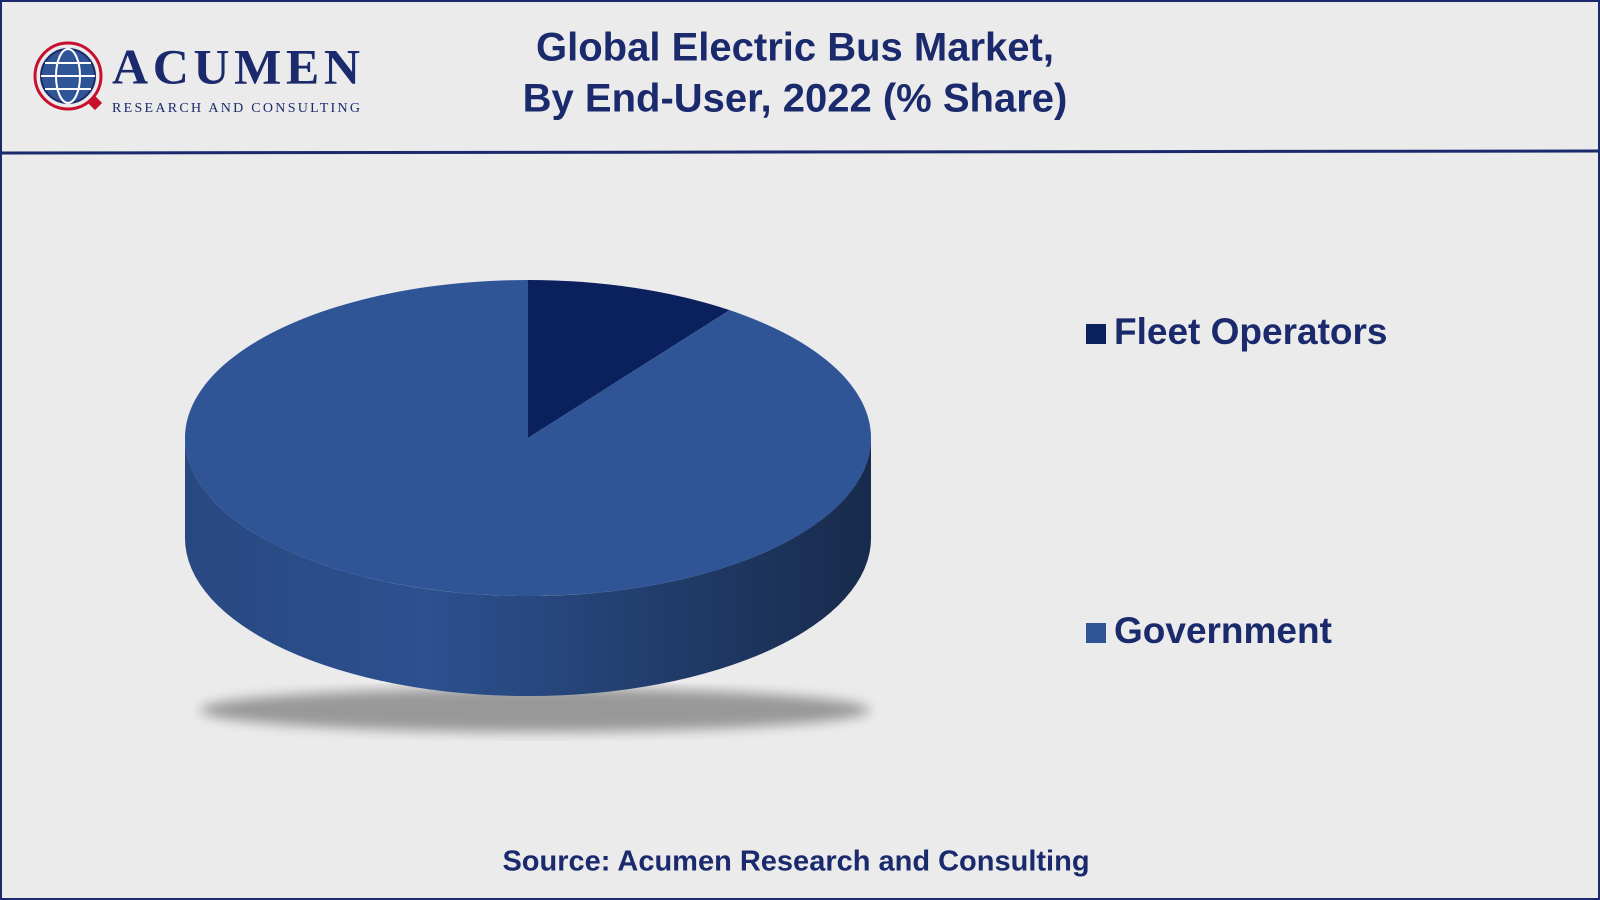  What do you see at coordinates (629, 359) in the screenshot?
I see `pie-slice` at bounding box center [629, 359].